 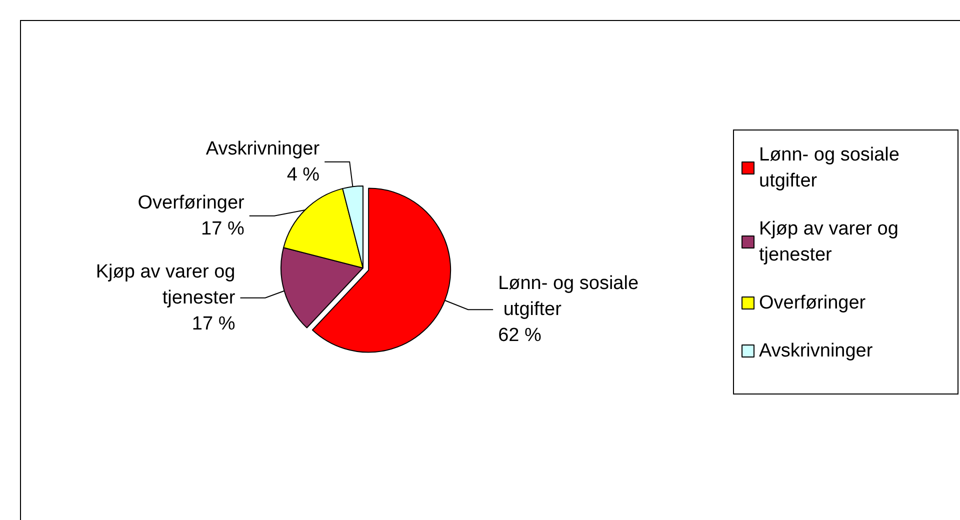 What do you see at coordinates (832, 168) in the screenshot?
I see `legend-label: Lønn- og sosiale utgifter` at bounding box center [832, 168].